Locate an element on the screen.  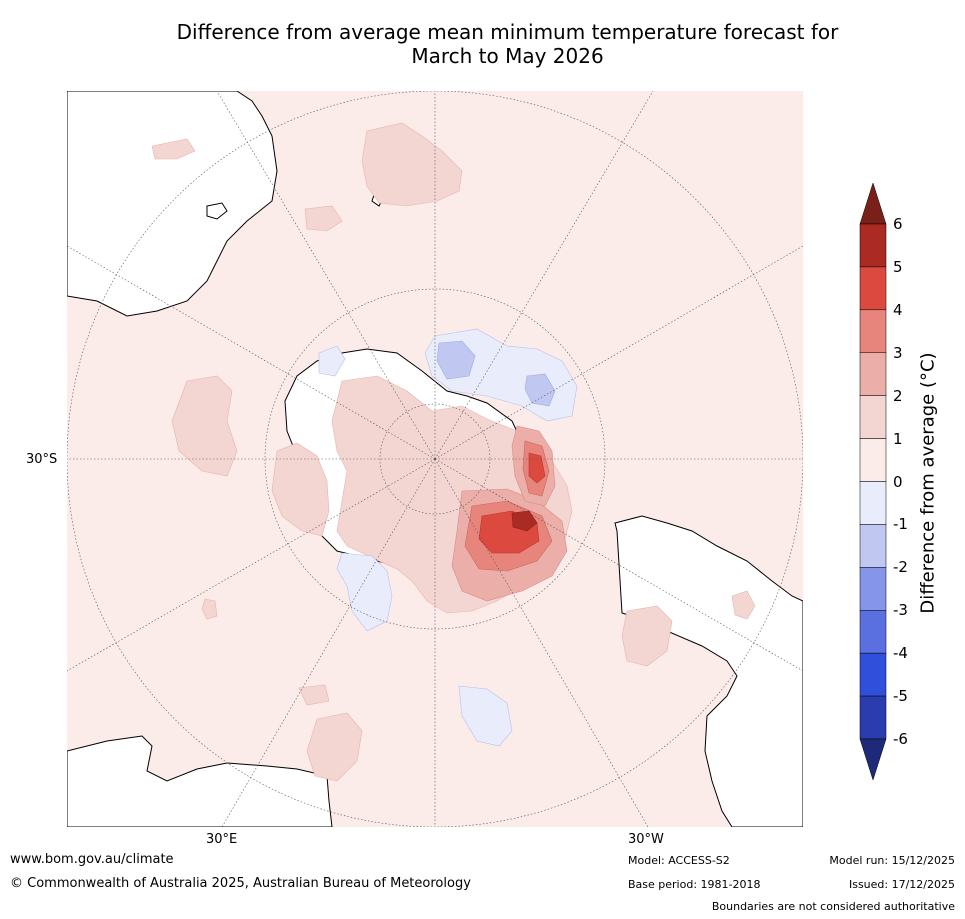
title-line-2: March to May 2026 is located at coordinates (507, 56).